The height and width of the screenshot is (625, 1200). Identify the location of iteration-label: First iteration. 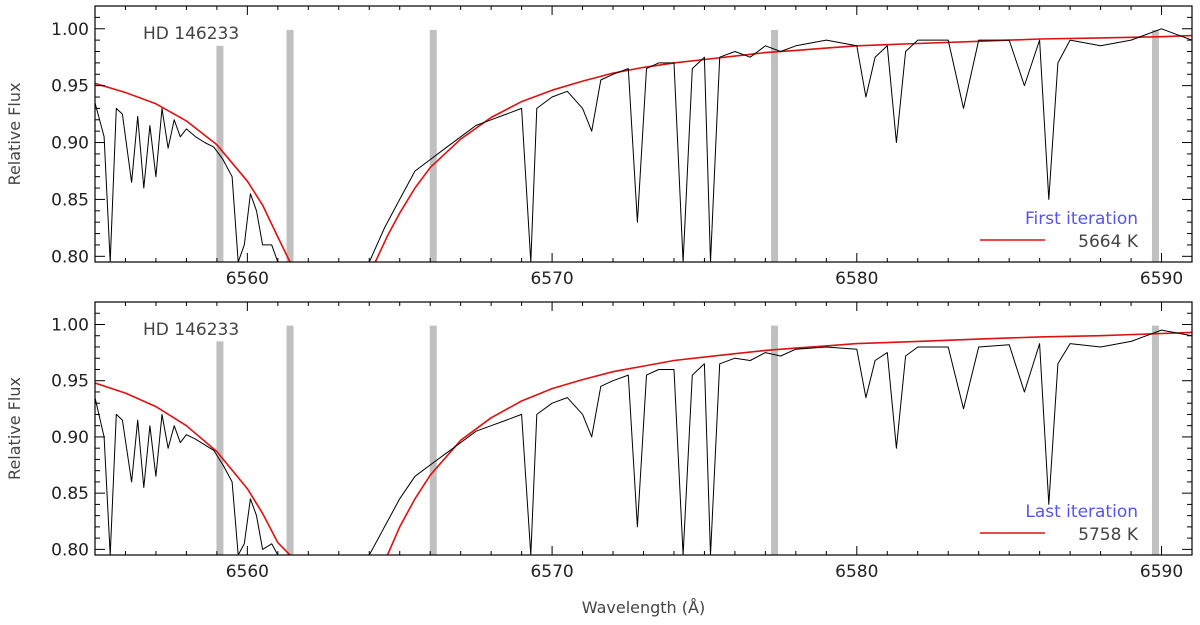
(1081, 219).